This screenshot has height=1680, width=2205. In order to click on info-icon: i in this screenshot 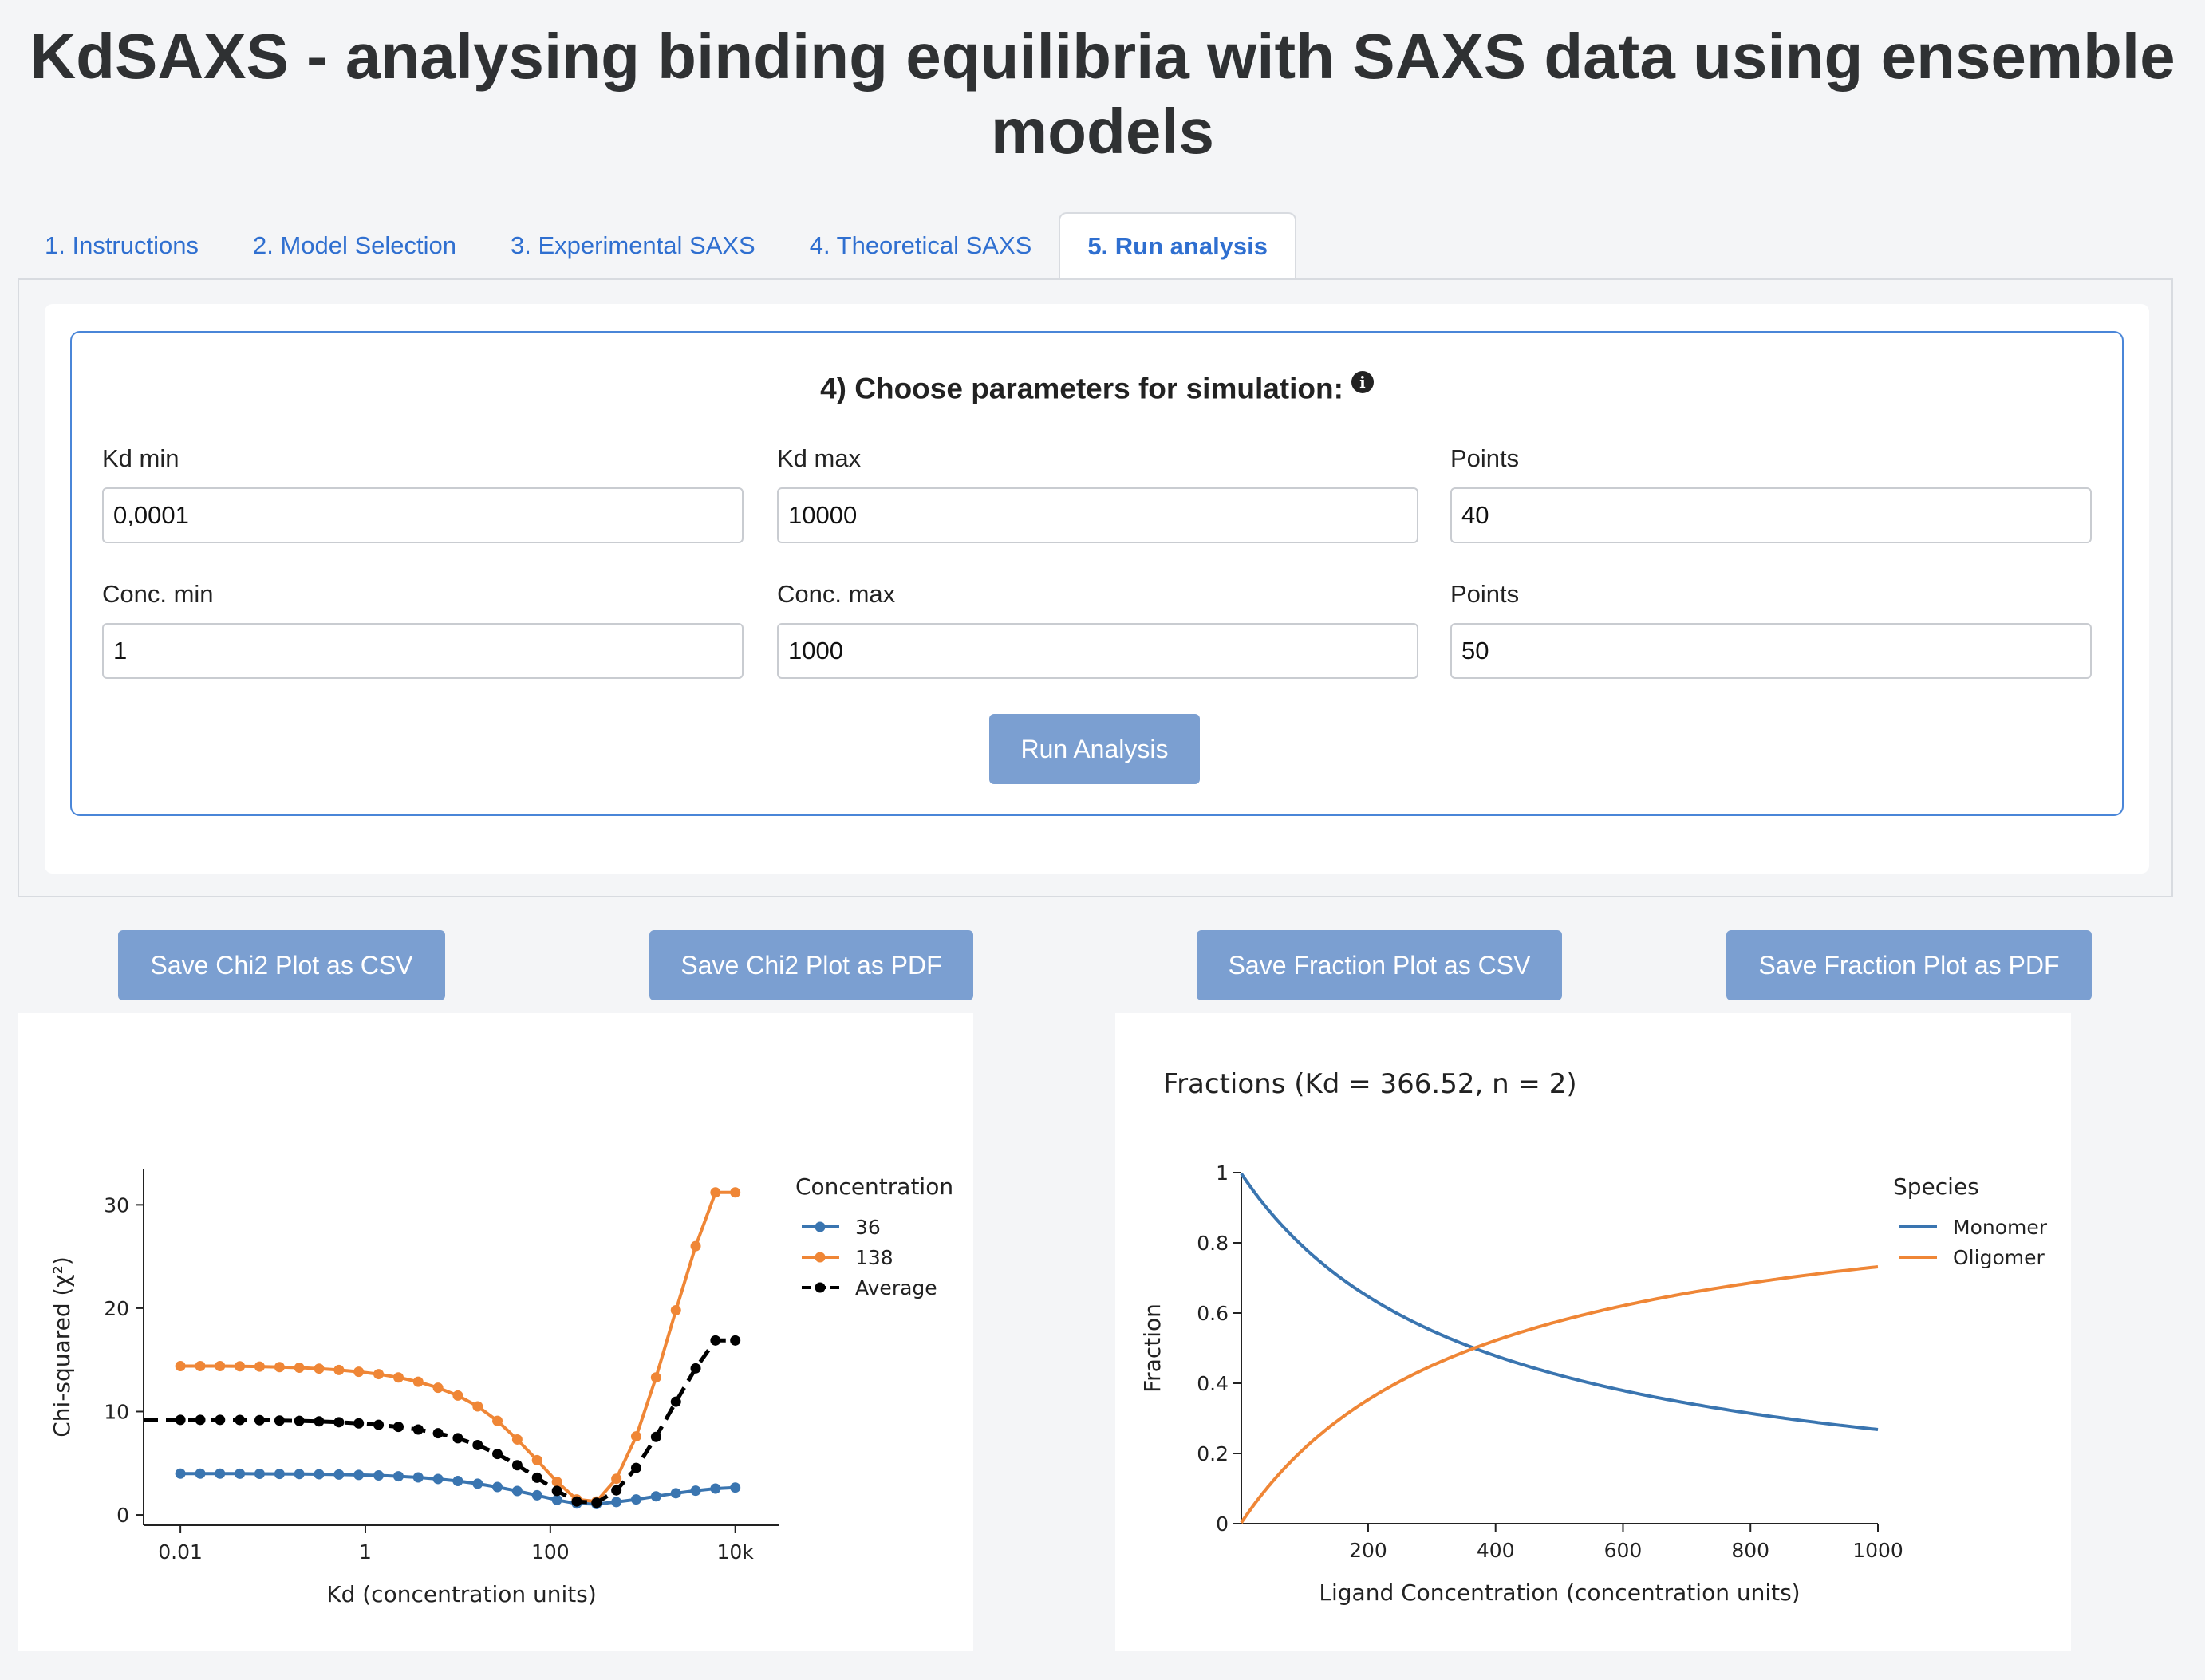, I will do `click(1362, 382)`.